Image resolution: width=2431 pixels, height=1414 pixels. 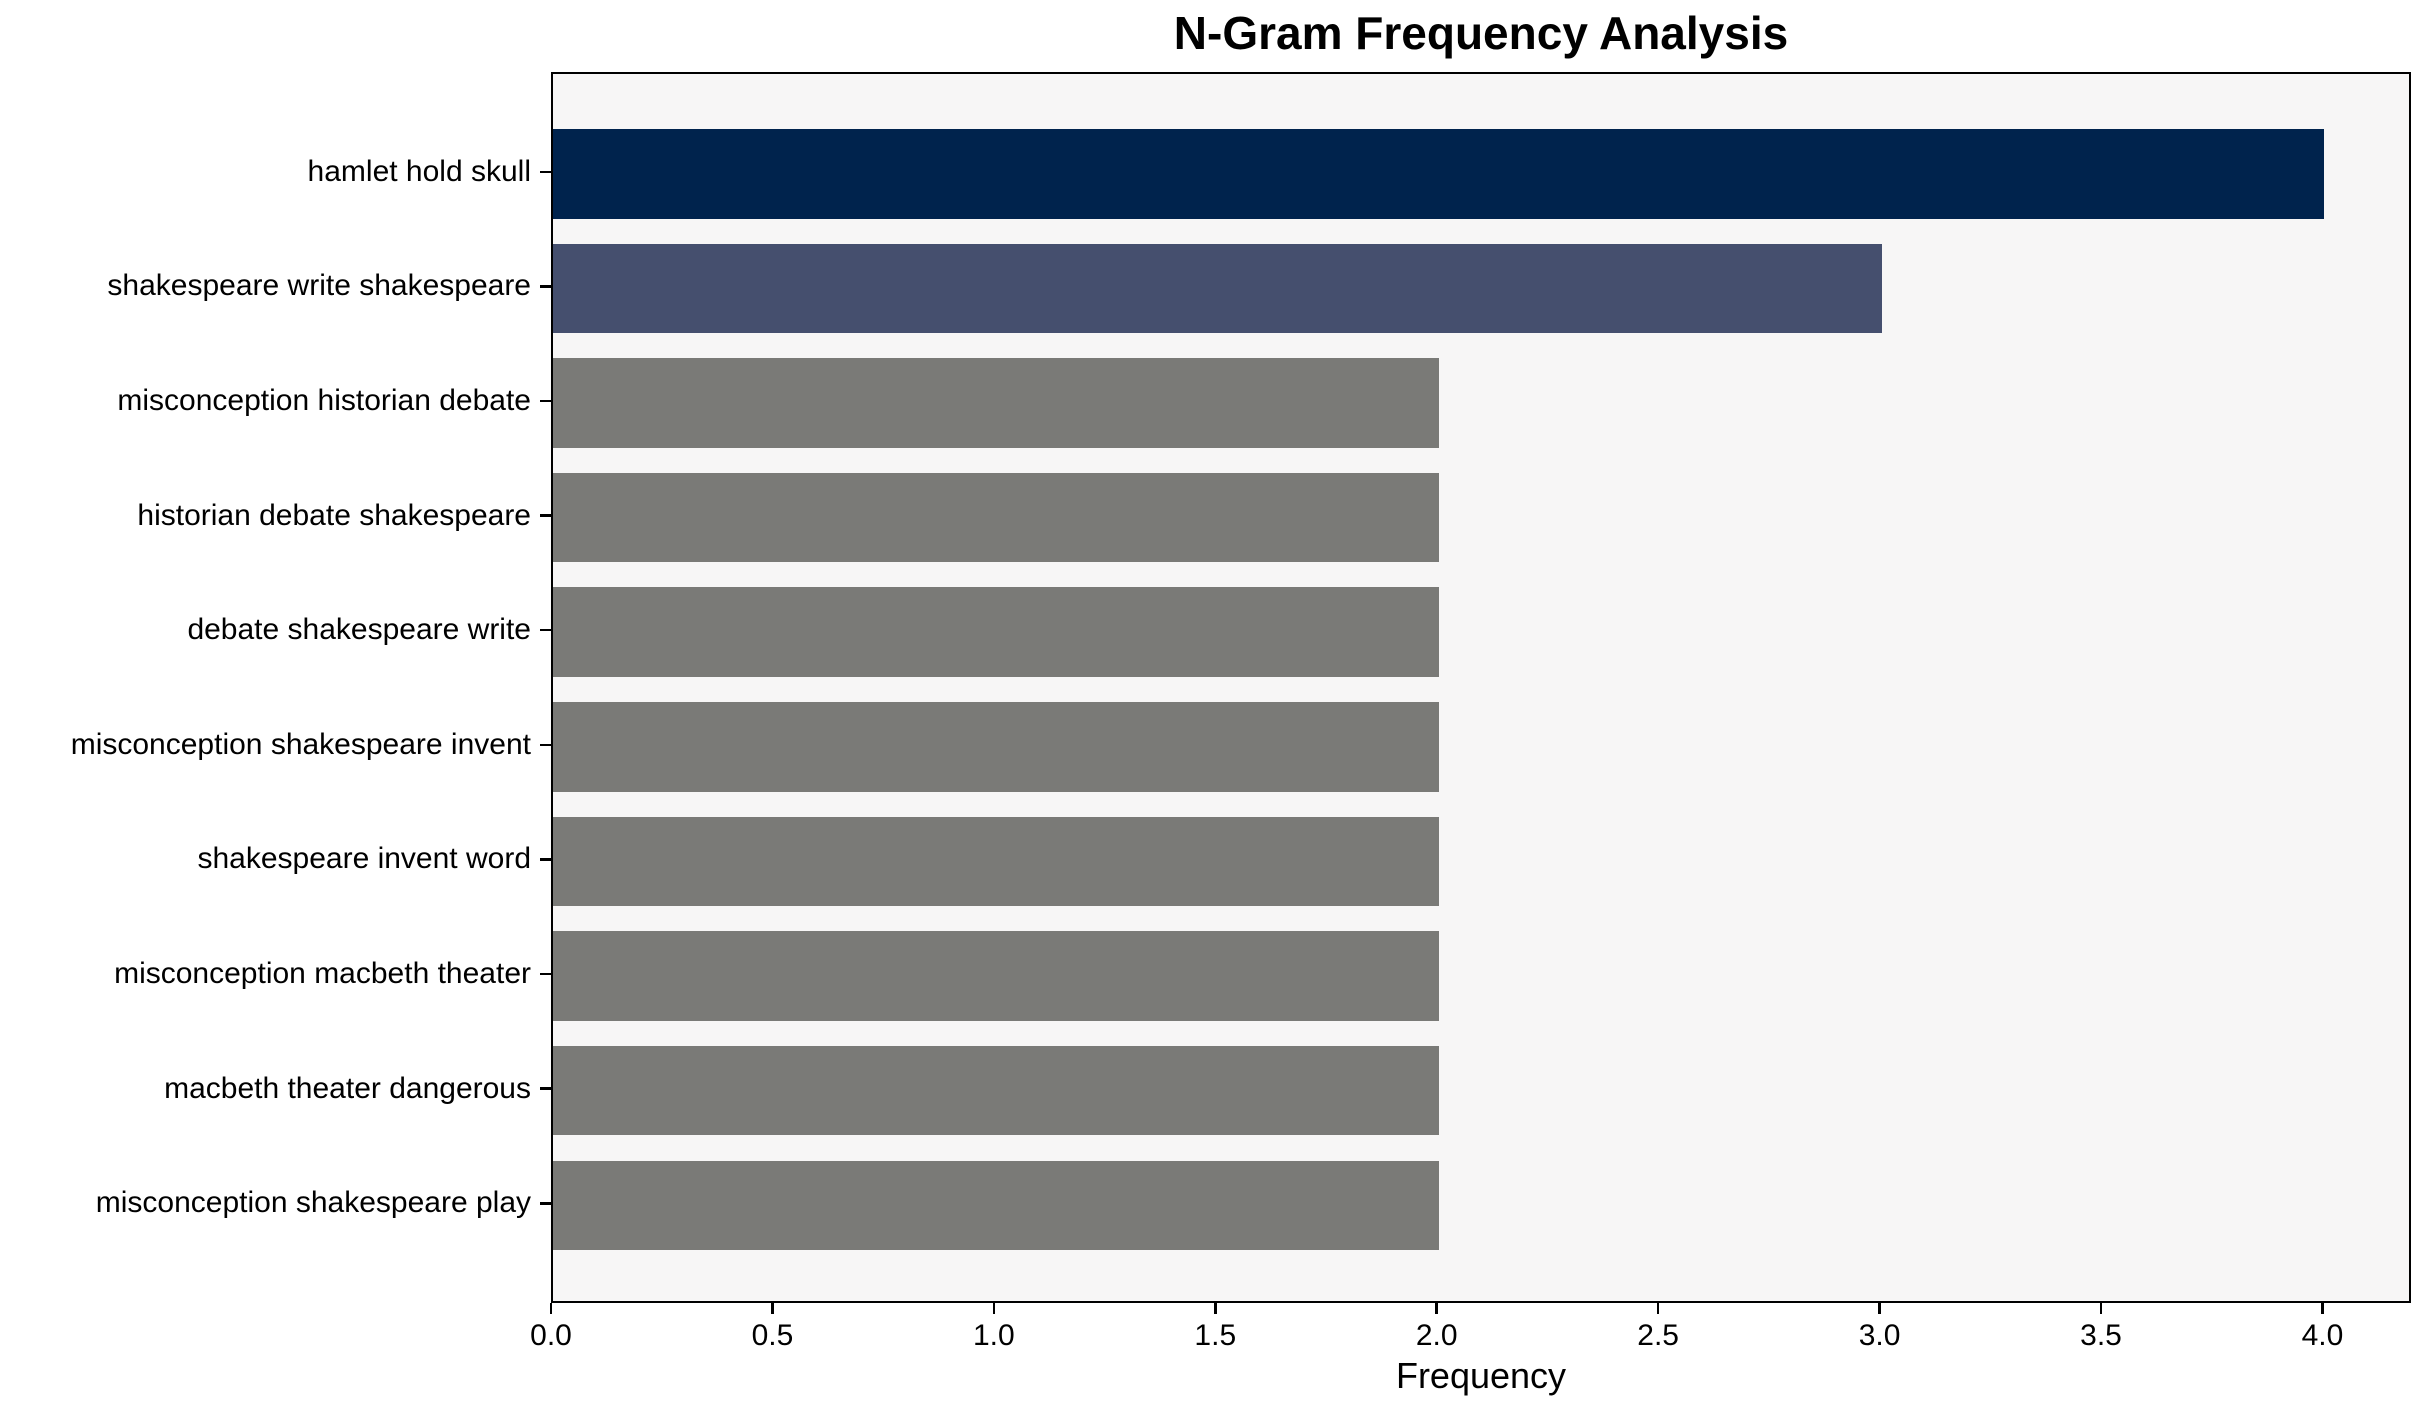 What do you see at coordinates (419, 171) in the screenshot?
I see `y-axis-tick-label: hamlet hold skull` at bounding box center [419, 171].